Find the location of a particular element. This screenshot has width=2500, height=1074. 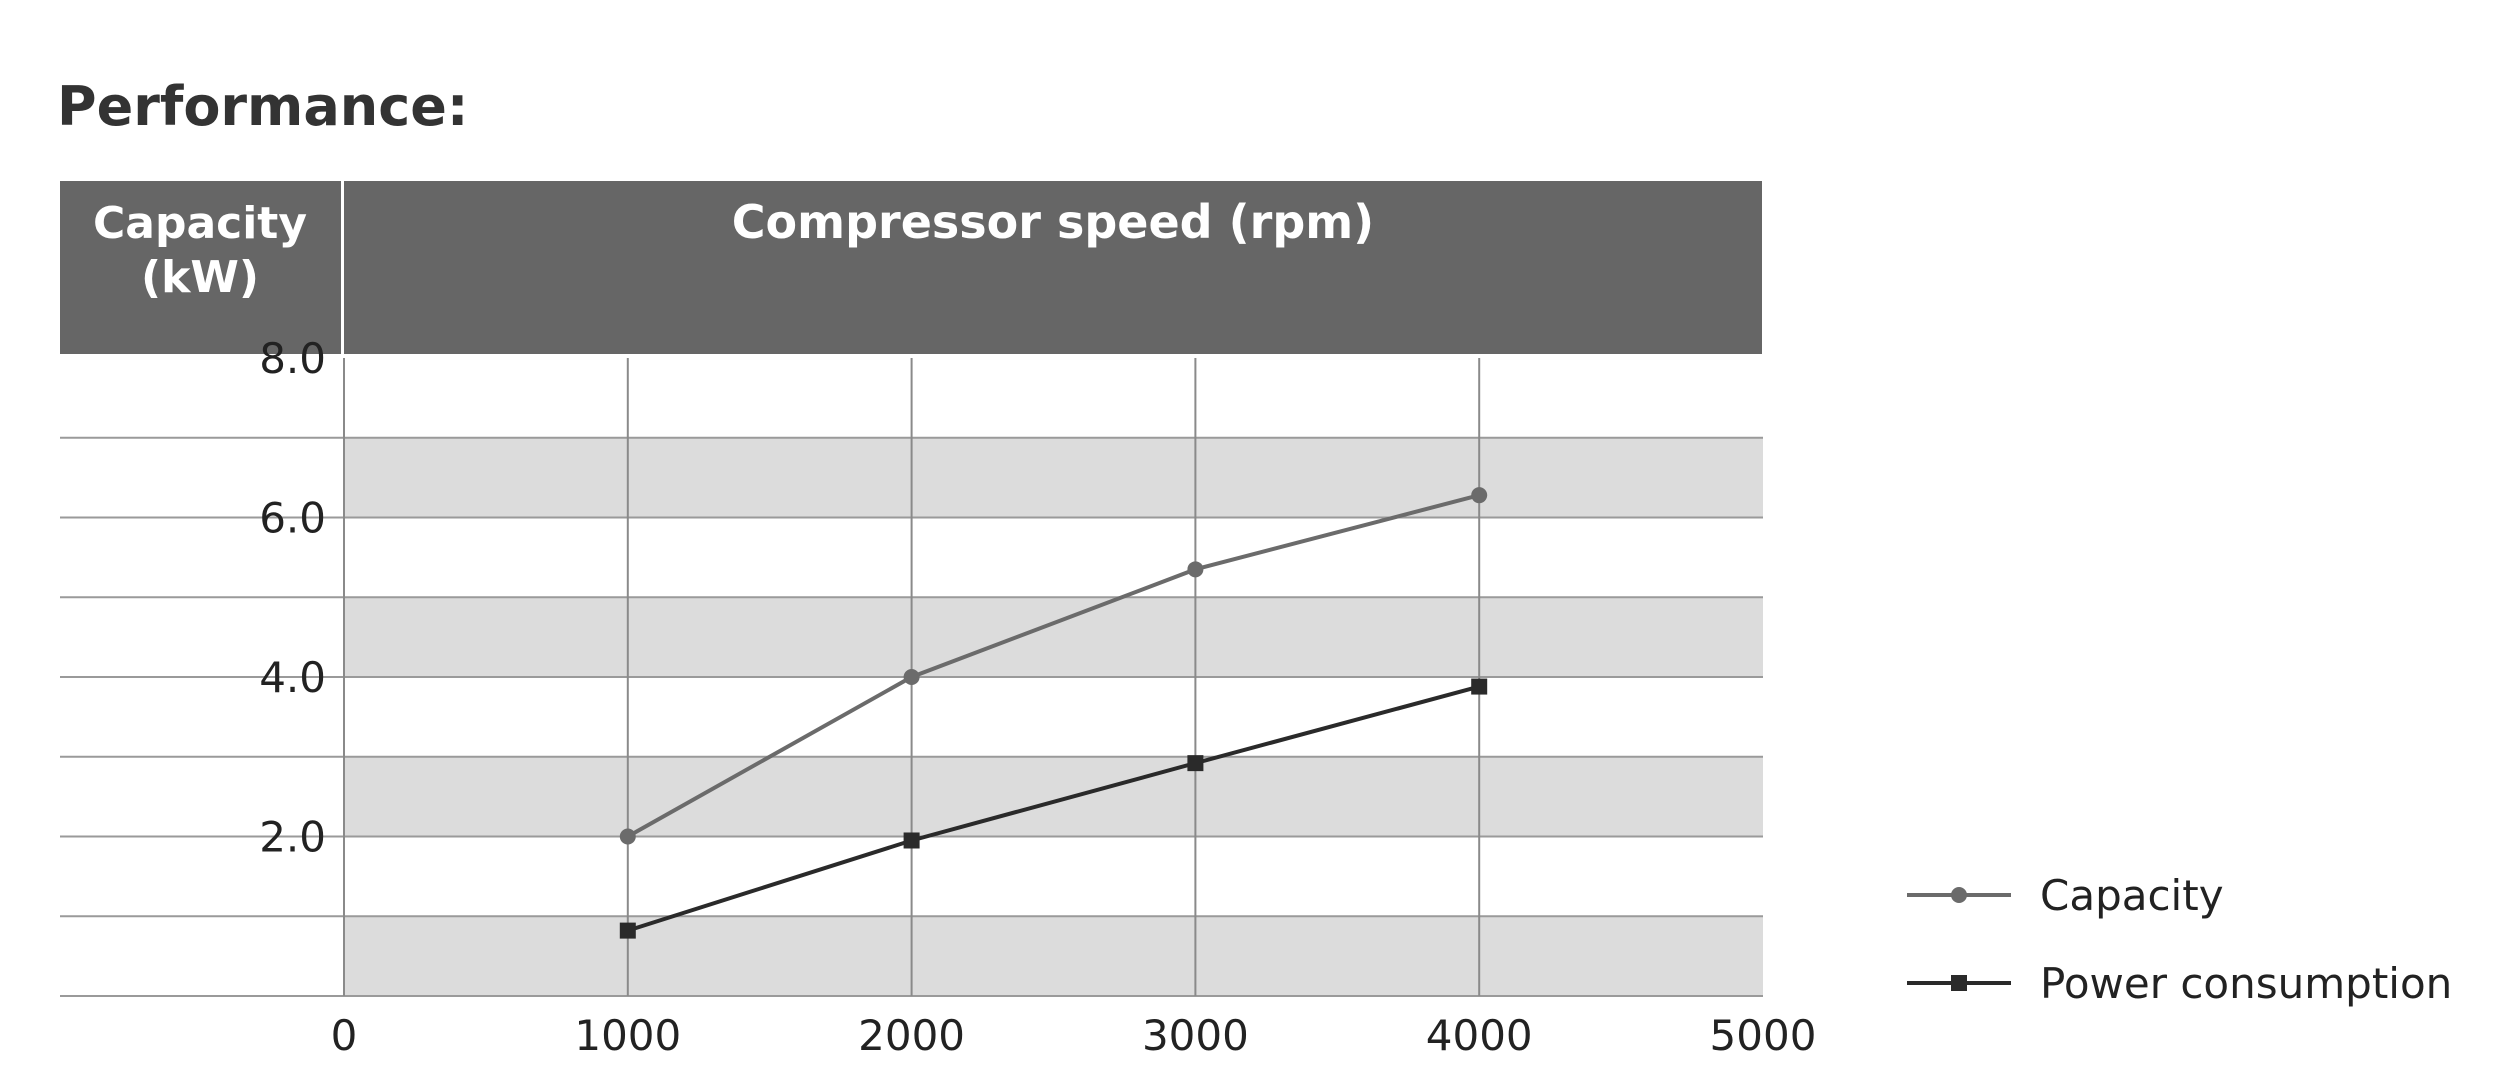

y-tick-labels: 8.0 6.0 4.0 2.0 is located at coordinates (292, 598).